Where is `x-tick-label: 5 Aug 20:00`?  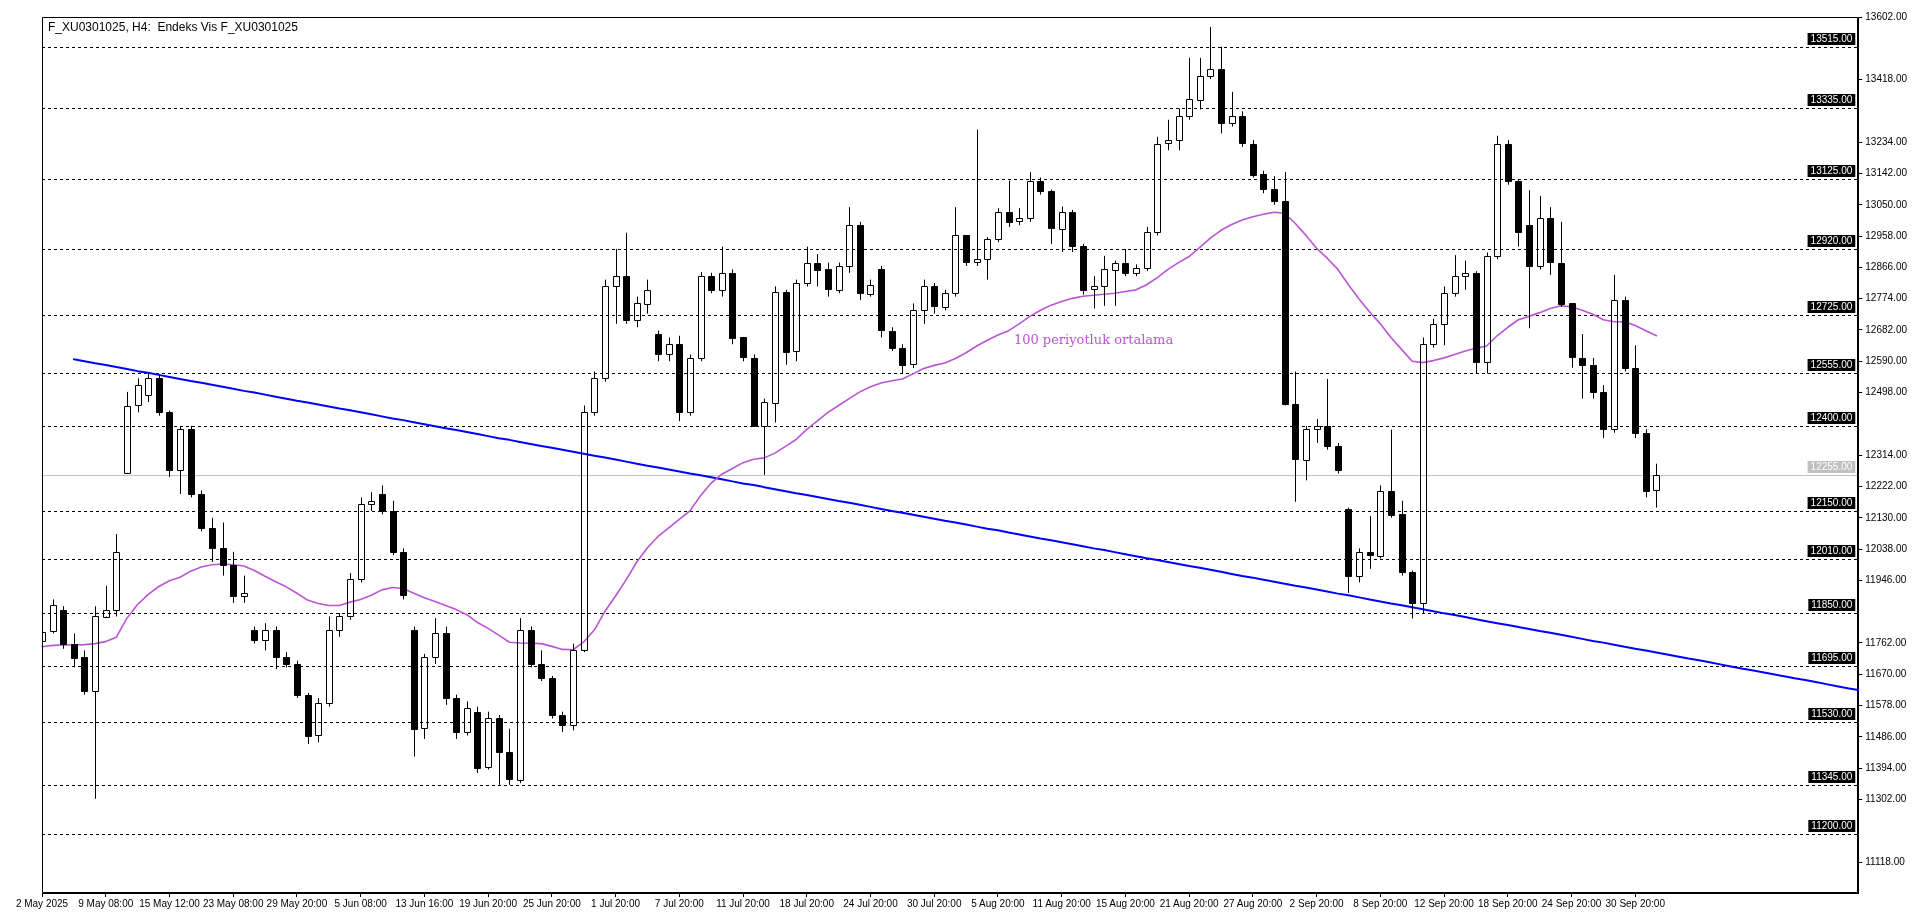 x-tick-label: 5 Aug 20:00 is located at coordinates (998, 903).